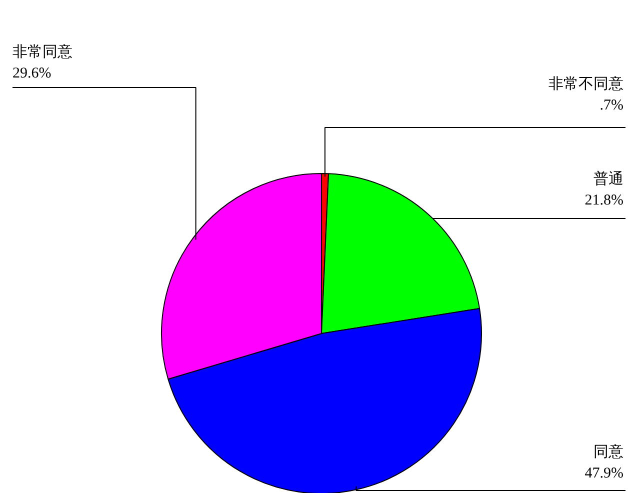 This screenshot has height=493, width=628. Describe the element at coordinates (586, 84) in the screenshot. I see `slice-label: 非常不同意` at that location.